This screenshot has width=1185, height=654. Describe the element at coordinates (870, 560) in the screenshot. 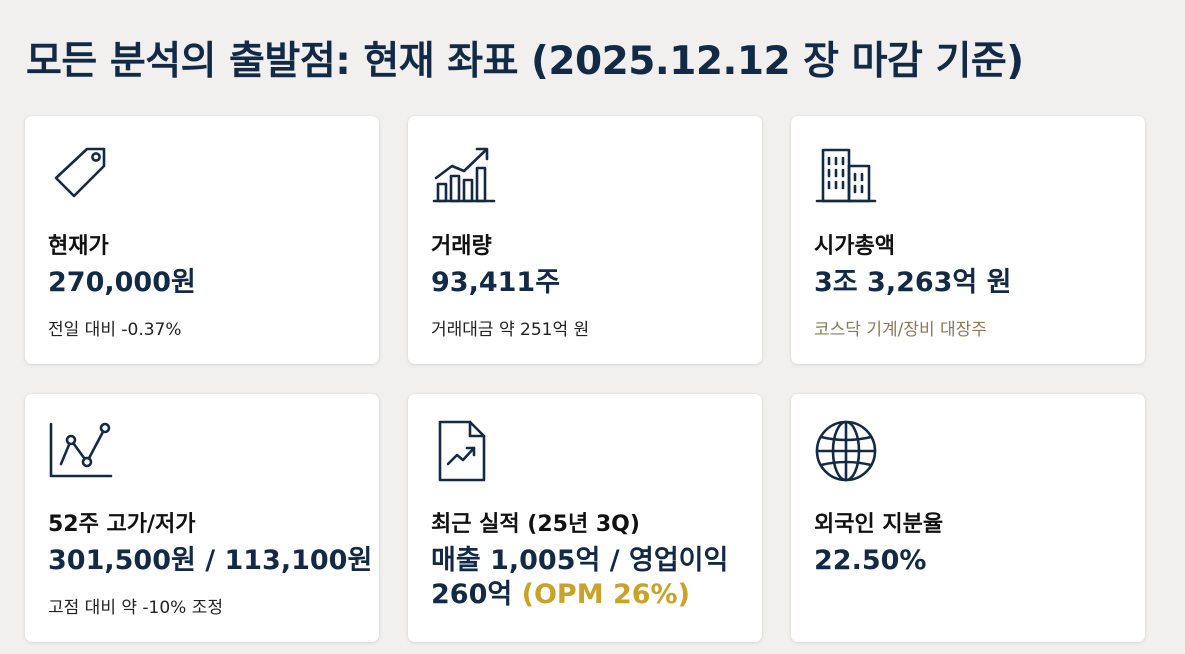

I see `card-value: 22.50%` at that location.